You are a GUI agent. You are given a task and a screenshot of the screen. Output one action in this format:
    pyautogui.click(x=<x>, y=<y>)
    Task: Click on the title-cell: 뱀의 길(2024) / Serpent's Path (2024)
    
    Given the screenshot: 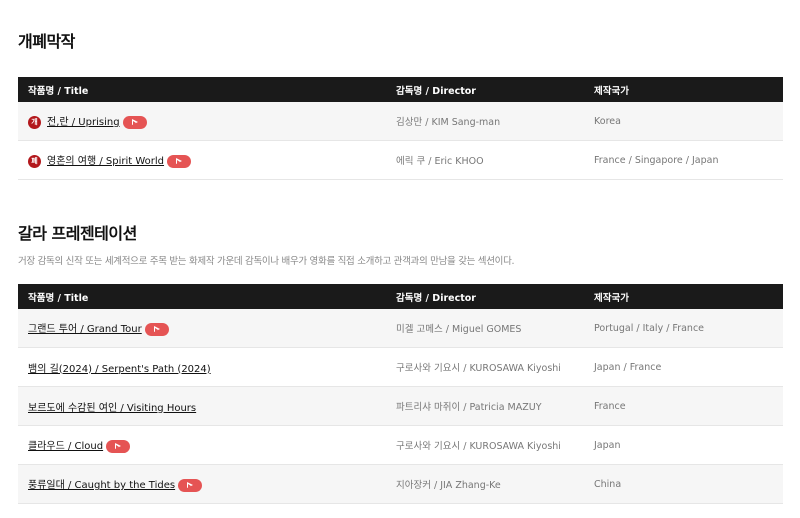 What is the action you would take?
    pyautogui.click(x=202, y=367)
    